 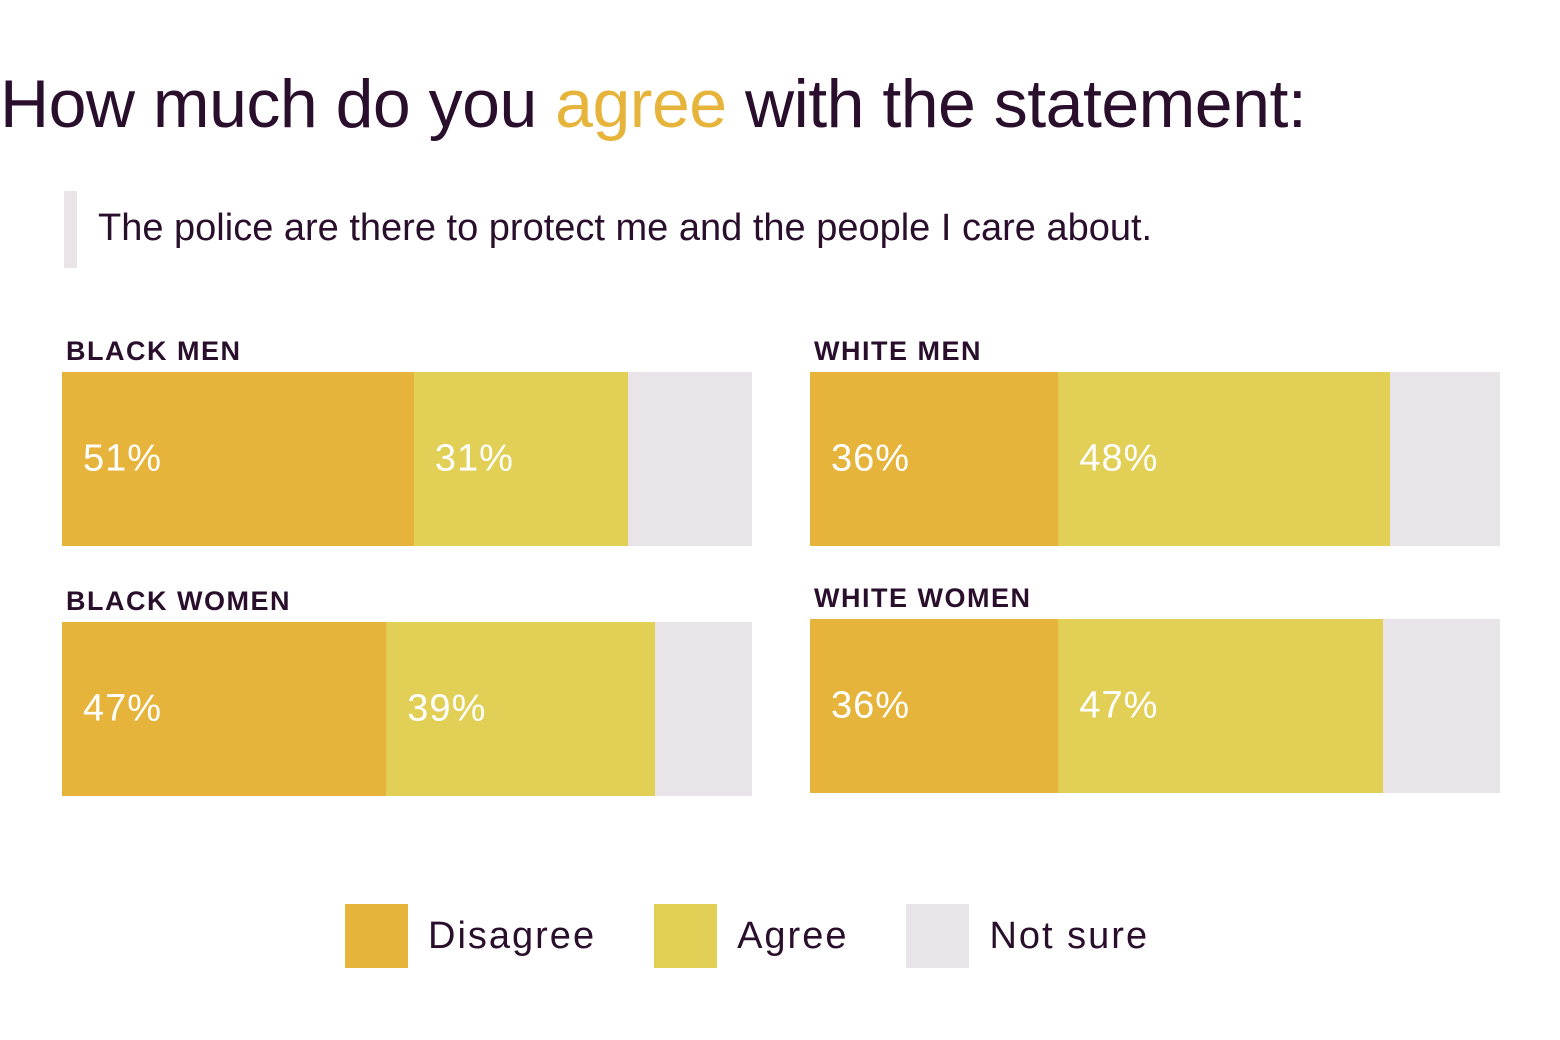 I want to click on data-label-agree-white-women: 47%, so click(x=1119, y=705).